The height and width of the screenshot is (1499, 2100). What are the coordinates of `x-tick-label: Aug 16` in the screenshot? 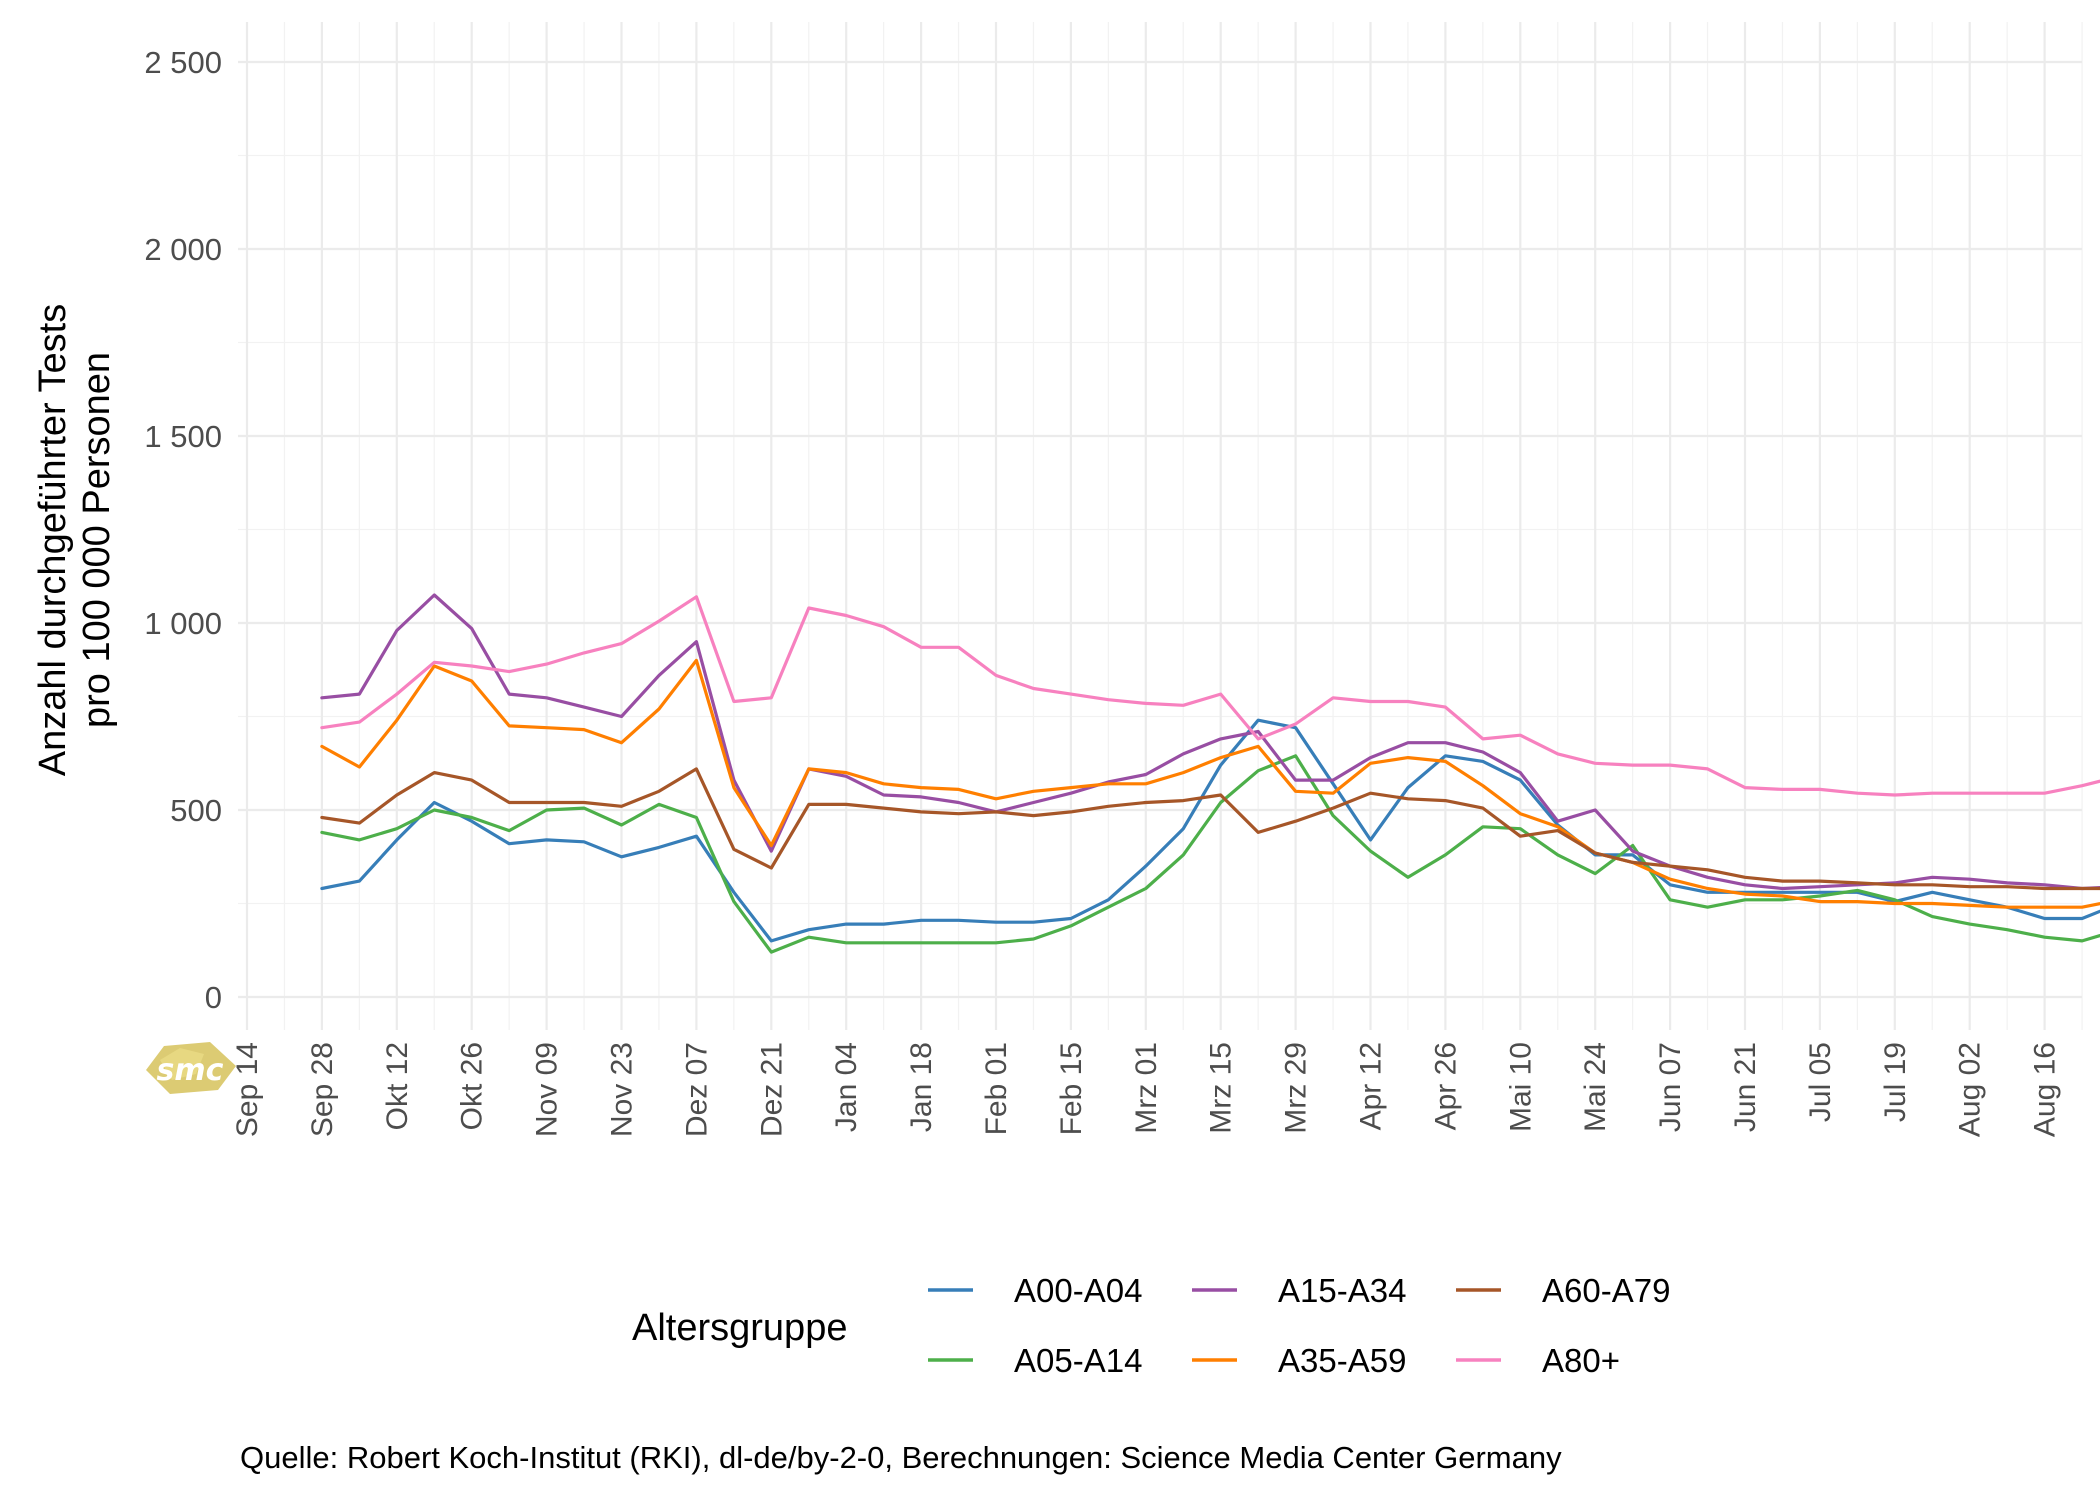 It's located at (2045, 1089).